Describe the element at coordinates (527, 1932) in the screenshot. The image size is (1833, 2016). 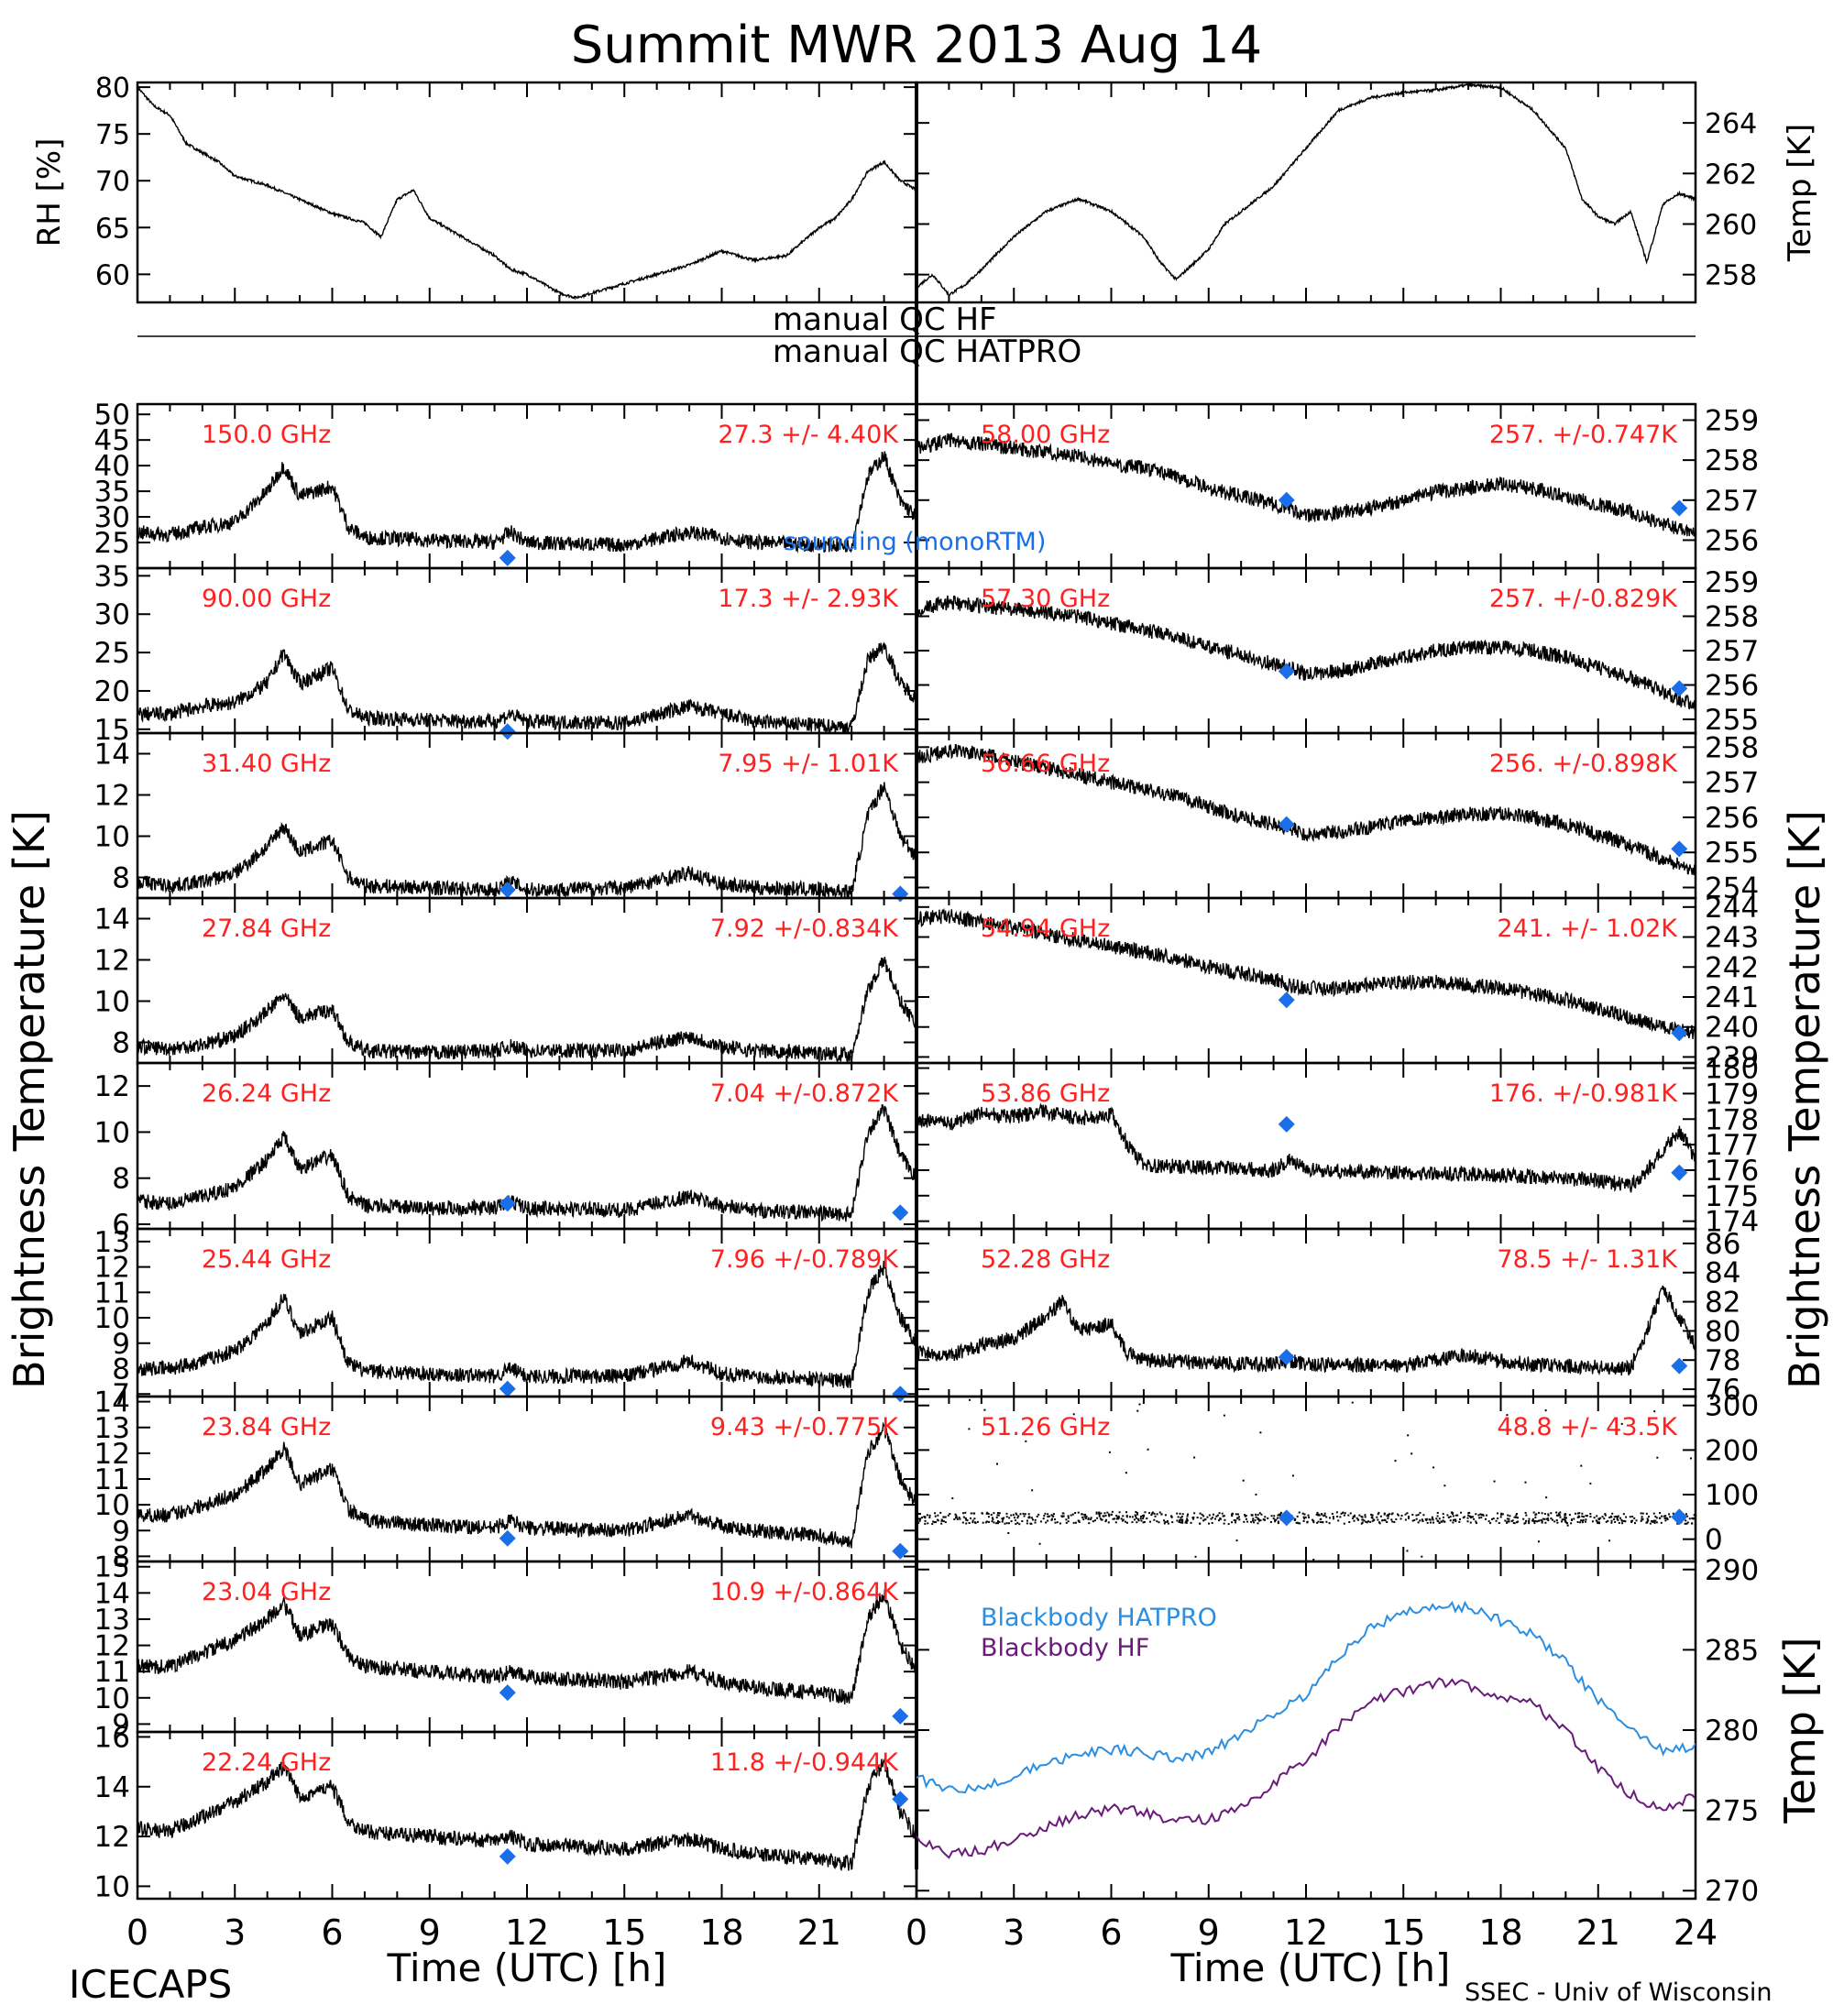
I see `x-tick-label: 12` at that location.